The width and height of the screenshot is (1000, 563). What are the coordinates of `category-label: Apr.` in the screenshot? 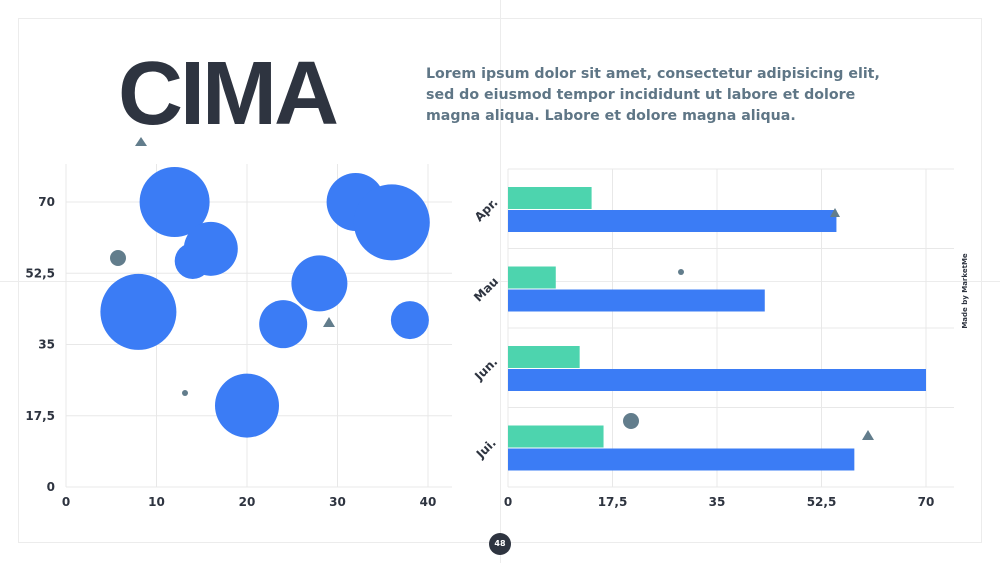 It's located at (486, 210).